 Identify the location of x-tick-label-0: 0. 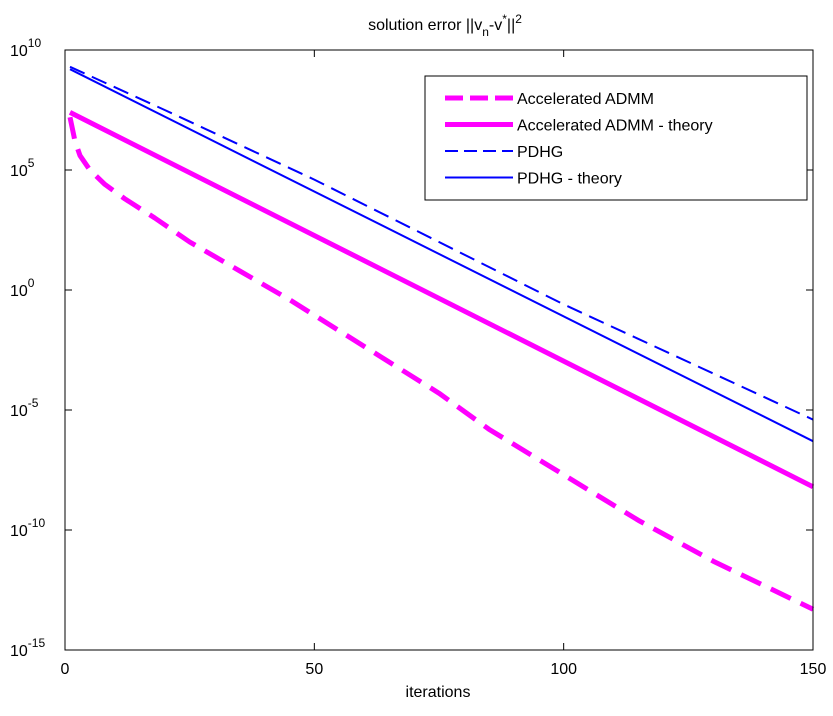
(65, 669).